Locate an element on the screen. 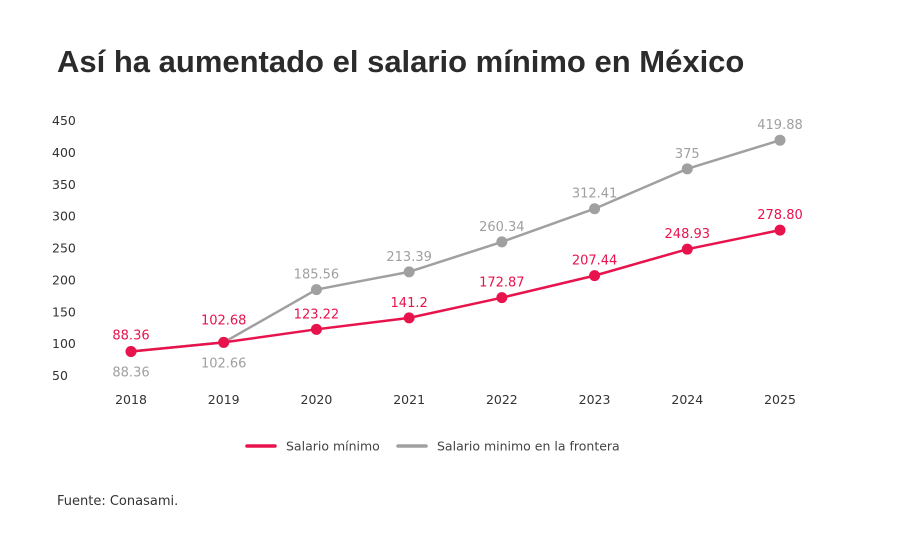 The width and height of the screenshot is (922, 552). x-tick-label: 2021 is located at coordinates (409, 399).